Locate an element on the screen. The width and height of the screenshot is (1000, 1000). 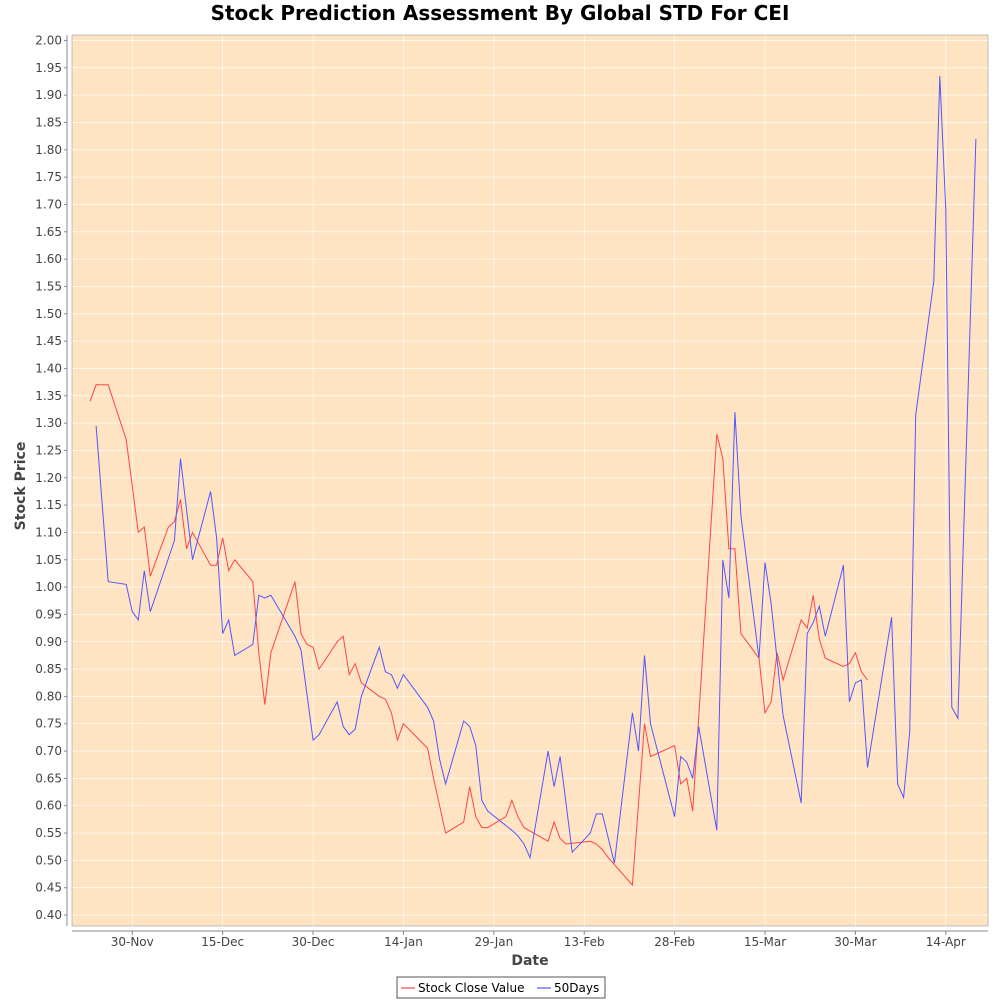
y-tick-label: 1.75 is located at coordinates (48, 177).